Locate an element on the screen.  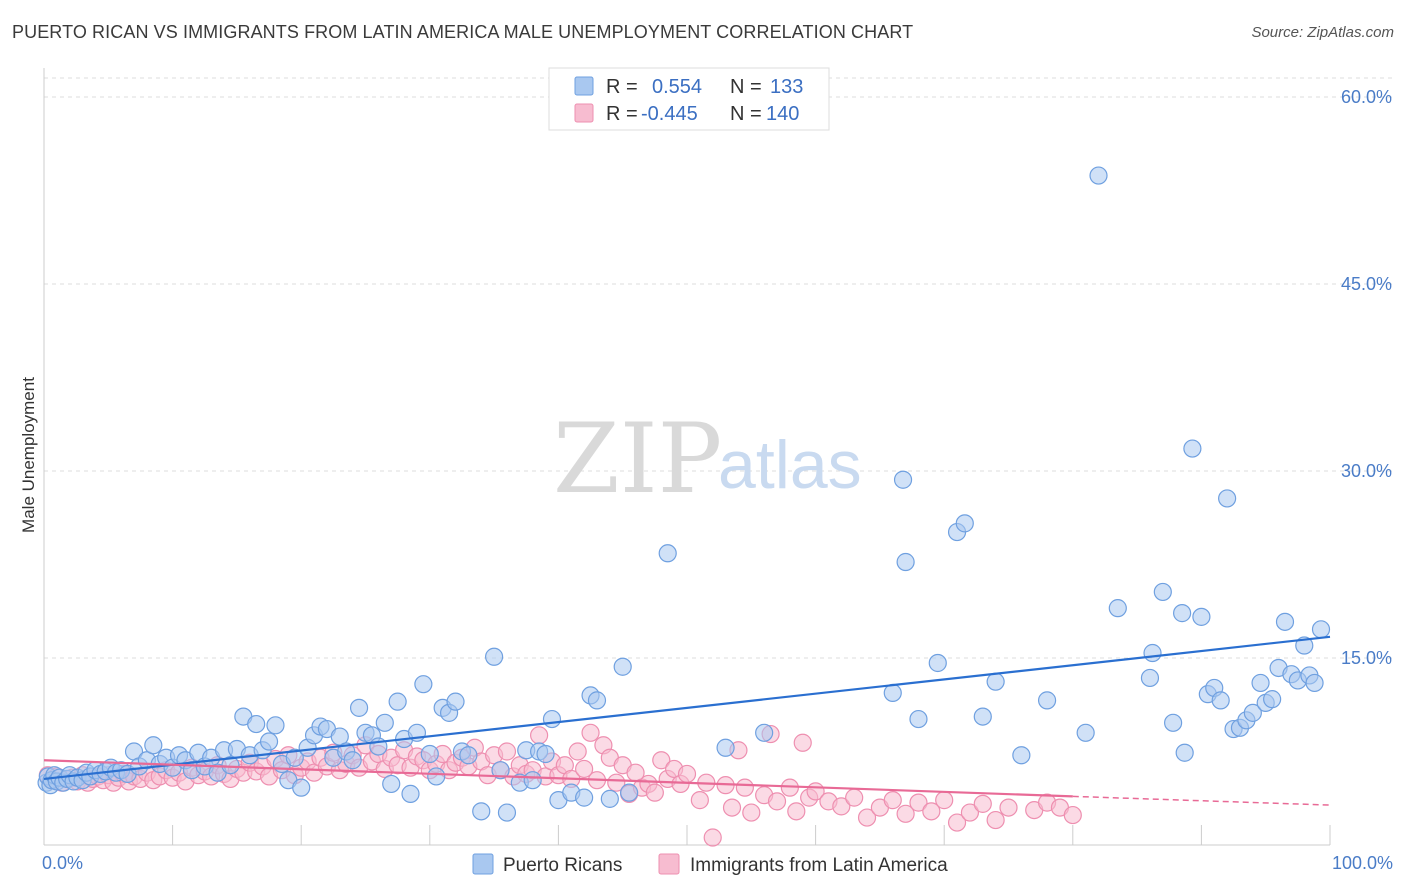
series-legend-swatch-puerto-ricans is located at coordinates (483, 864).